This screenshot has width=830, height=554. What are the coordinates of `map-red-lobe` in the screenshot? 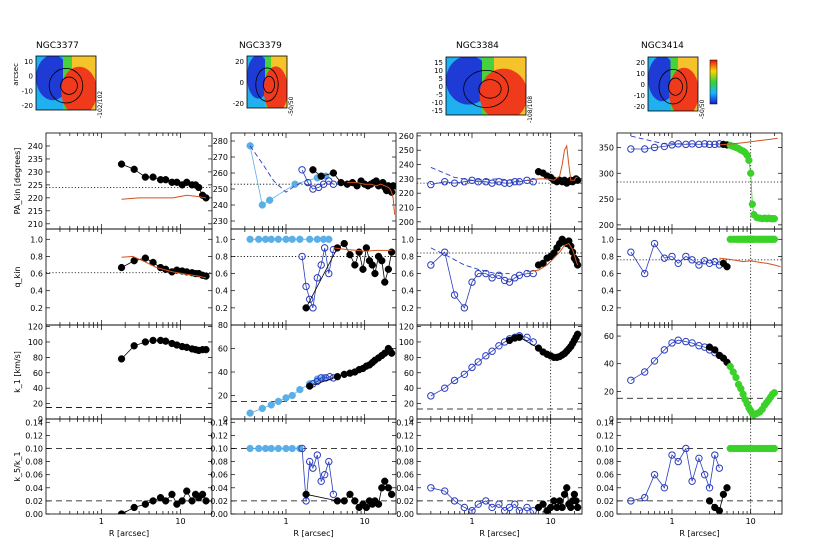 It's located at (683, 89).